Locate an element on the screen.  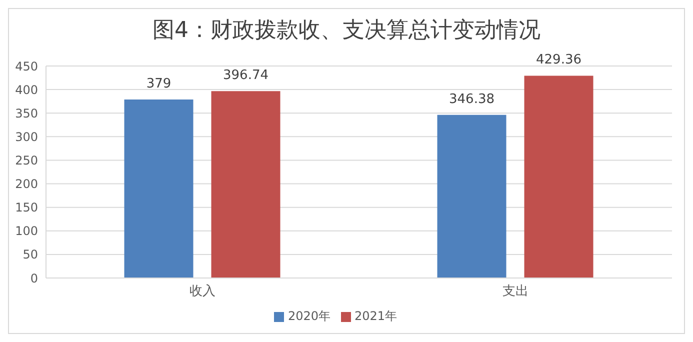
y-tick-label: 100 is located at coordinates (26, 231).